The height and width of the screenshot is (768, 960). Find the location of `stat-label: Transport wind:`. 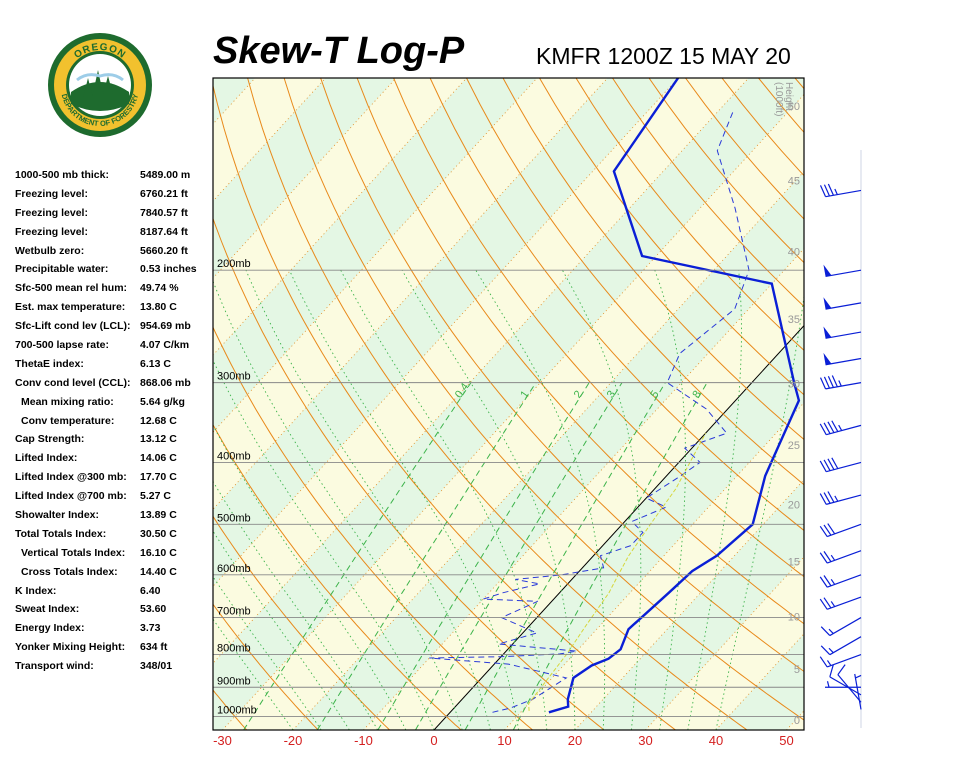

stat-label: Transport wind: is located at coordinates (54, 666).